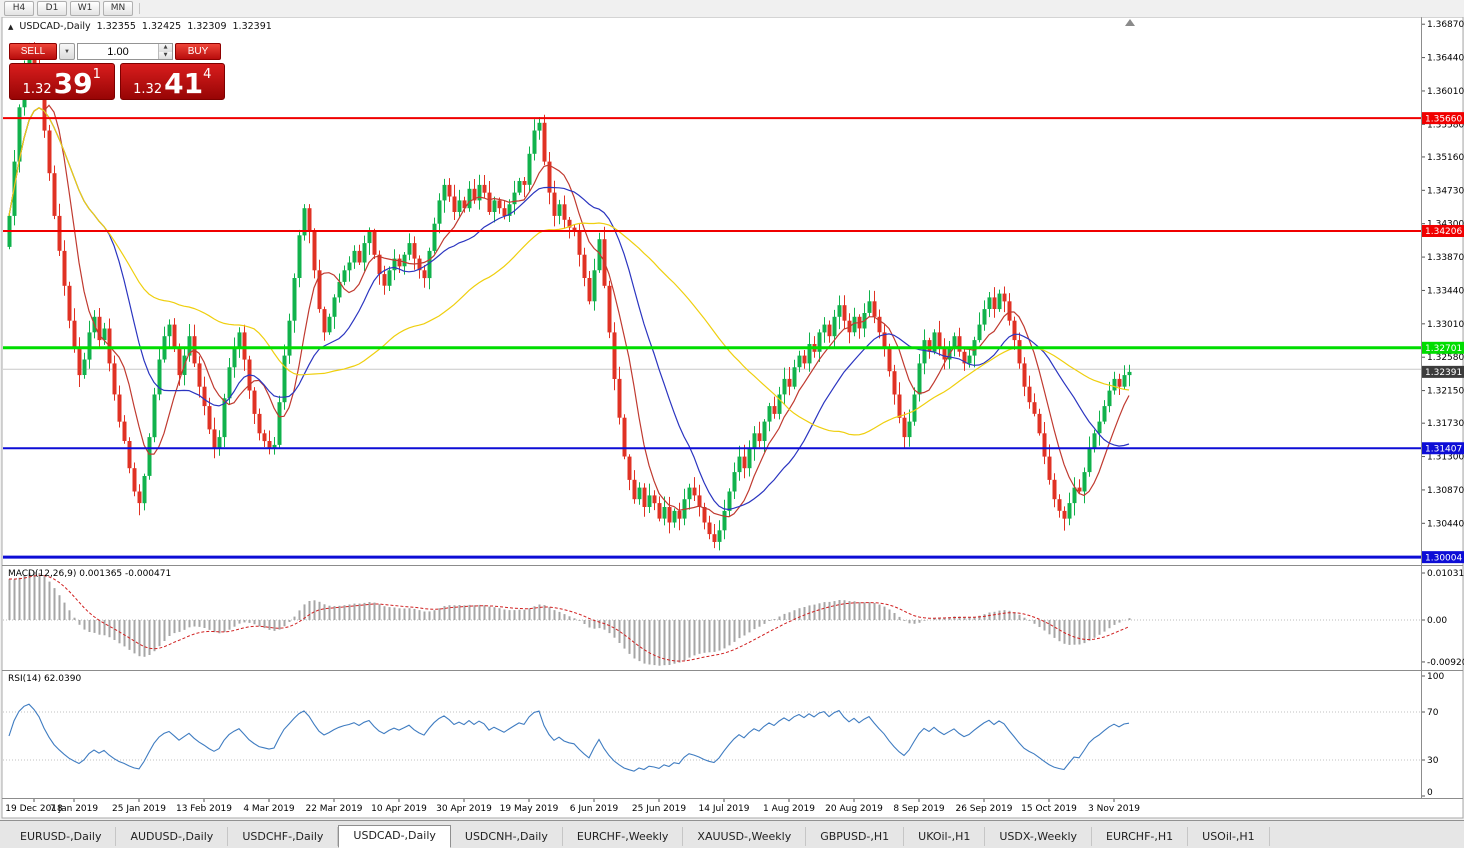 This screenshot has height=848, width=1464. Describe the element at coordinates (198, 51) in the screenshot. I see `buy-button: BUY` at that location.